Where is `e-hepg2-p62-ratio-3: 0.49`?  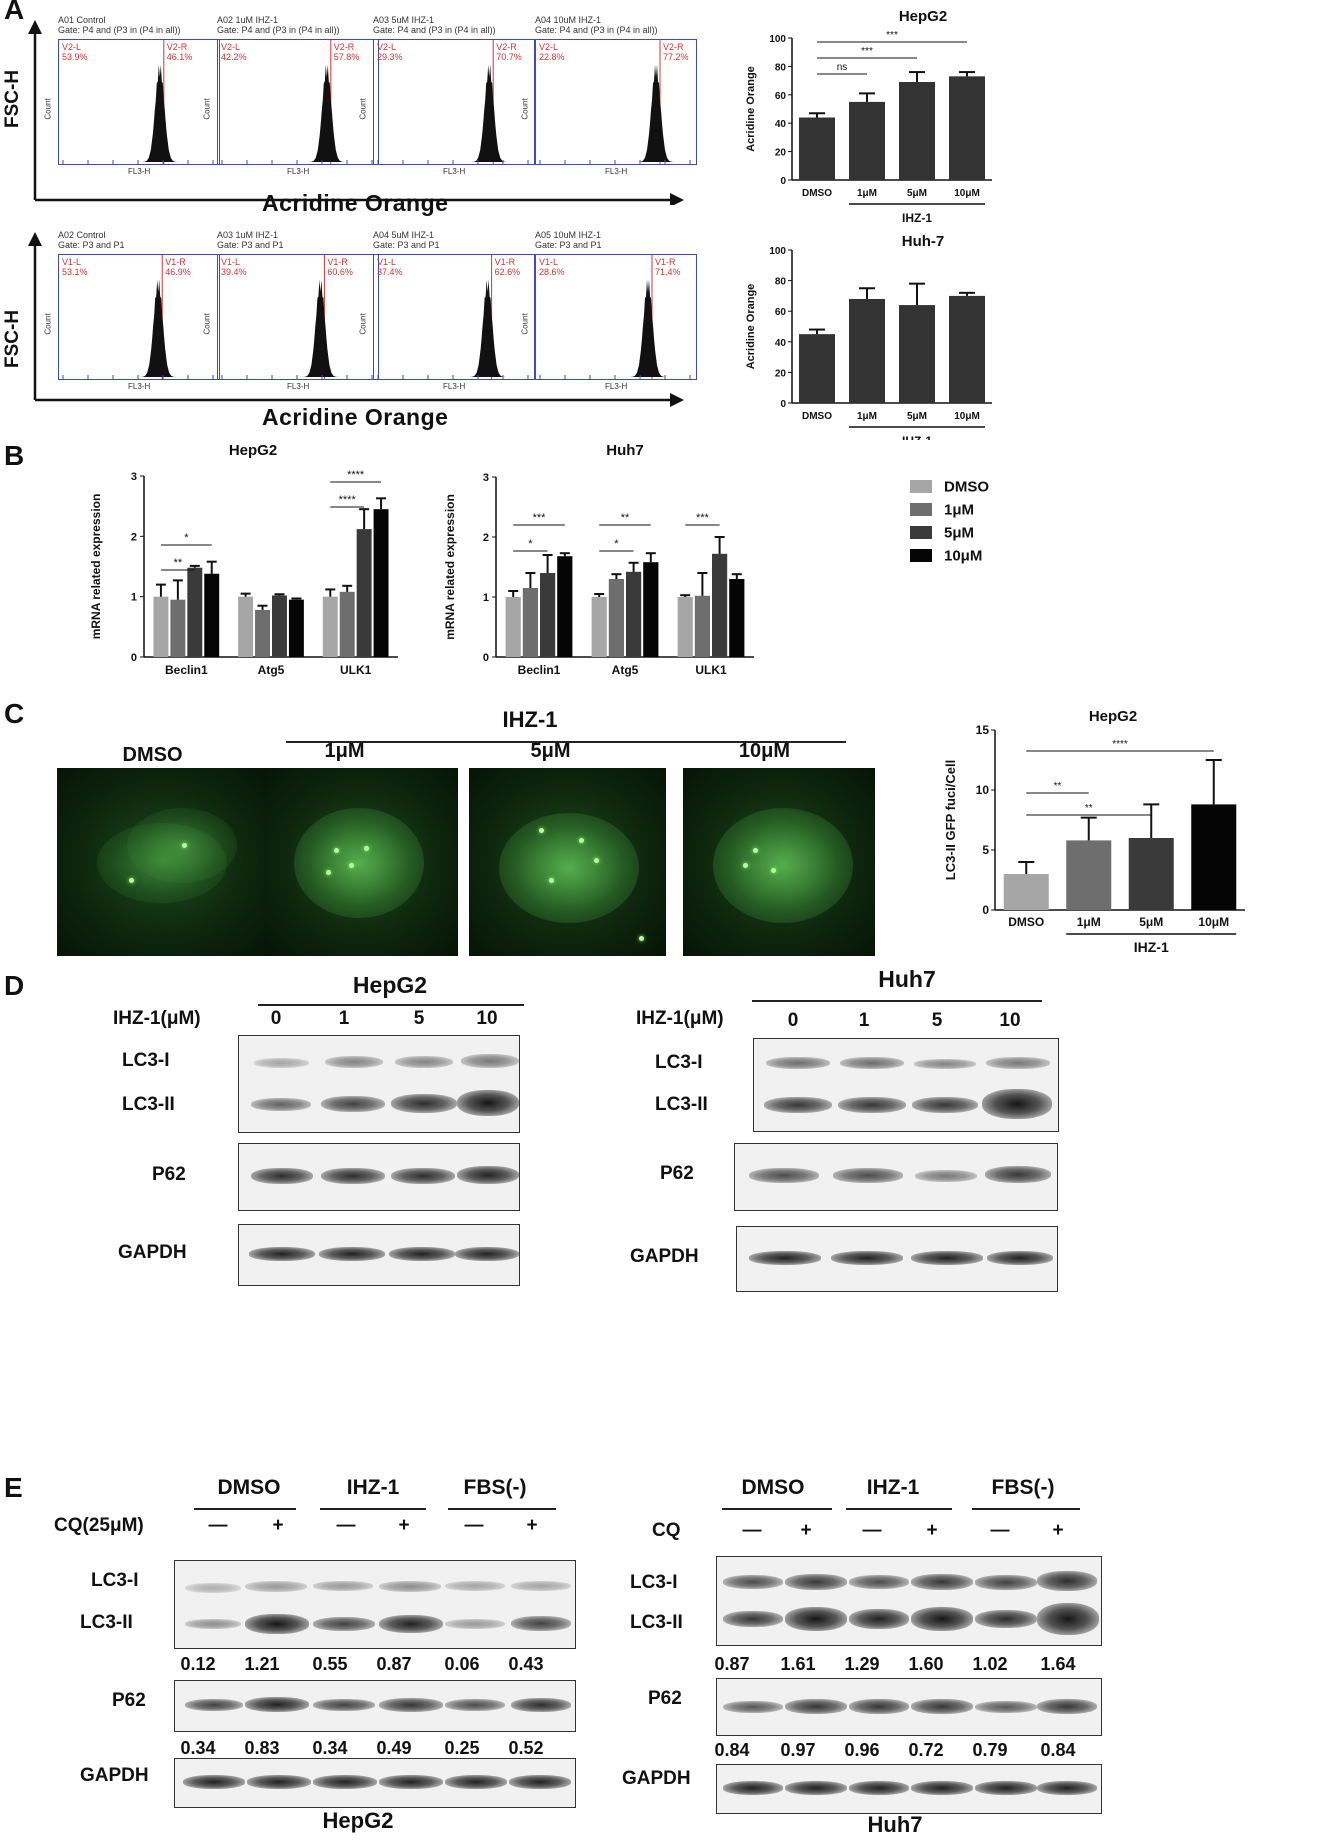 e-hepg2-p62-ratio-3: 0.49 is located at coordinates (394, 1748).